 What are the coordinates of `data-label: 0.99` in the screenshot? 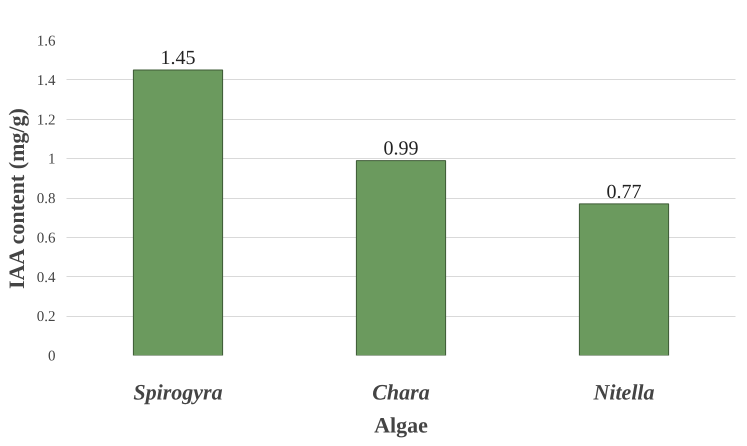 It's located at (401, 149).